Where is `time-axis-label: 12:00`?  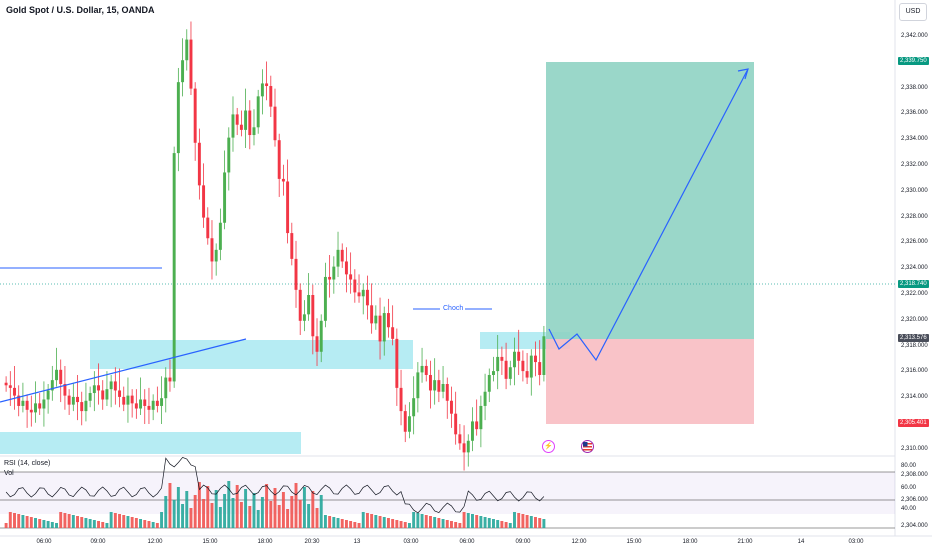 time-axis-label: 12:00 is located at coordinates (579, 542).